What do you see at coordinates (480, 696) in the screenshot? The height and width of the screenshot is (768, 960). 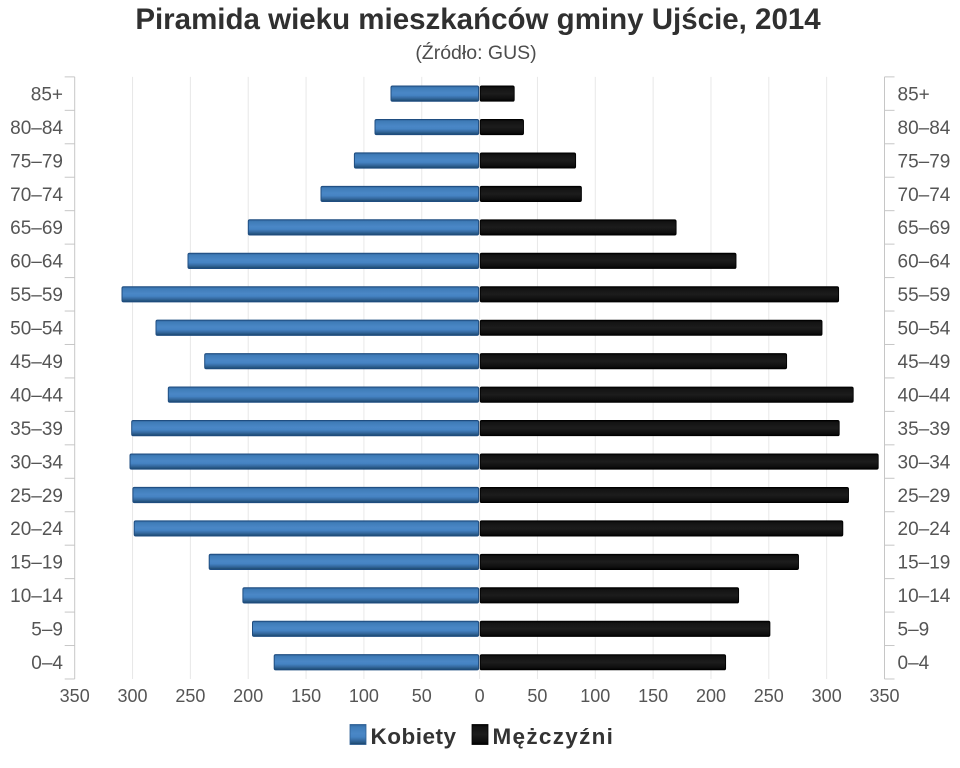 I see `svg-text: 0` at bounding box center [480, 696].